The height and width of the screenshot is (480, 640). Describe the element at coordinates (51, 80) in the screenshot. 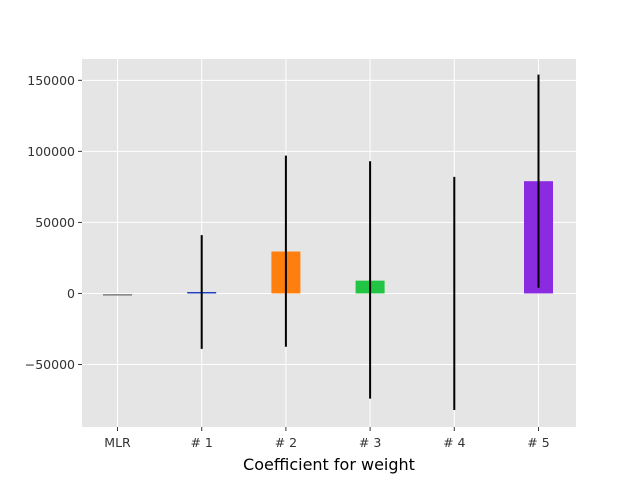

I see `y-tick-label: 150000` at that location.